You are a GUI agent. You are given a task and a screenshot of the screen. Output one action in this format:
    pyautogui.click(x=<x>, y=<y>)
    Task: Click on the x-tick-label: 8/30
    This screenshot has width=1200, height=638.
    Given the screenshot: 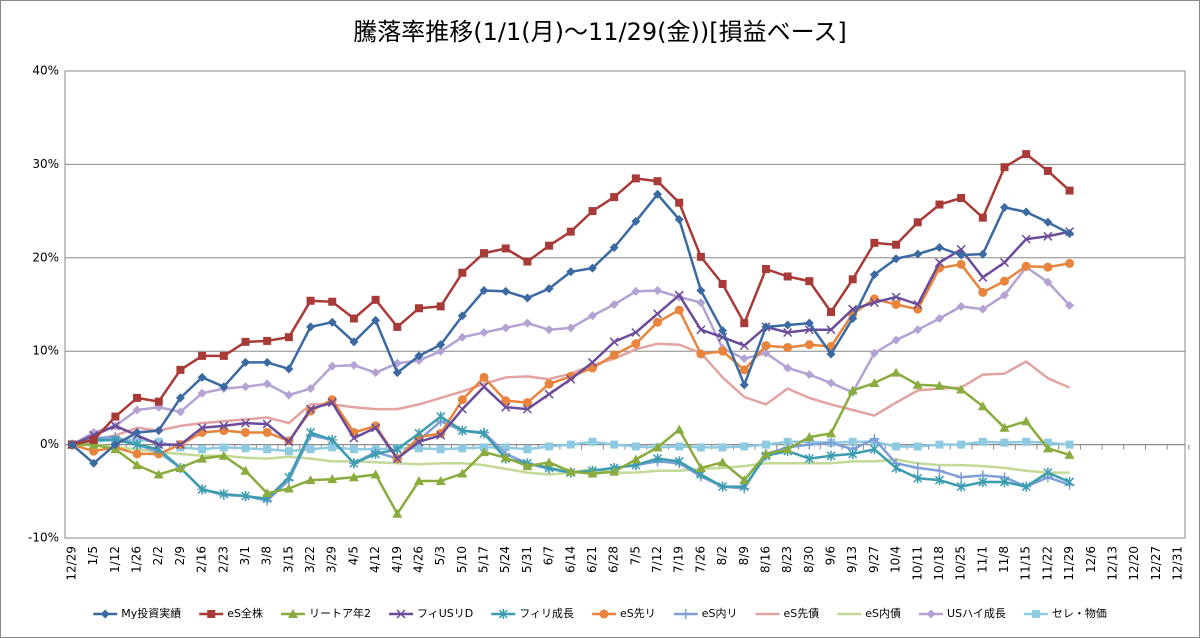 What is the action you would take?
    pyautogui.click(x=809, y=559)
    